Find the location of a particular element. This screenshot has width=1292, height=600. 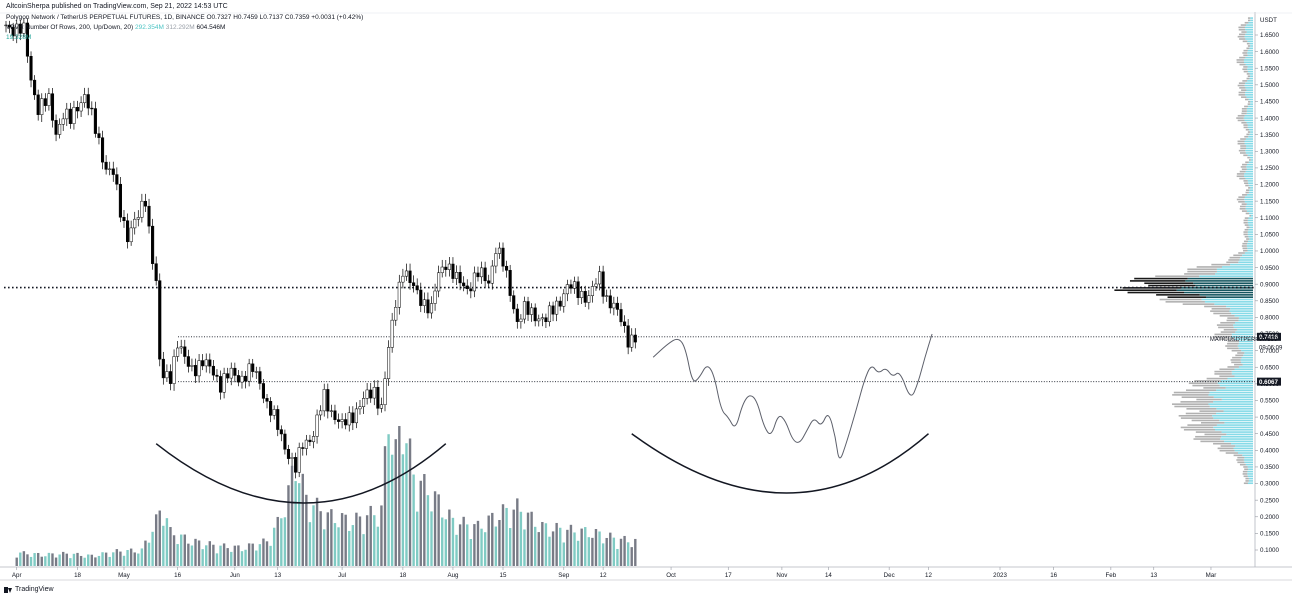

volume-legend: 19.328M is located at coordinates (19, 37).